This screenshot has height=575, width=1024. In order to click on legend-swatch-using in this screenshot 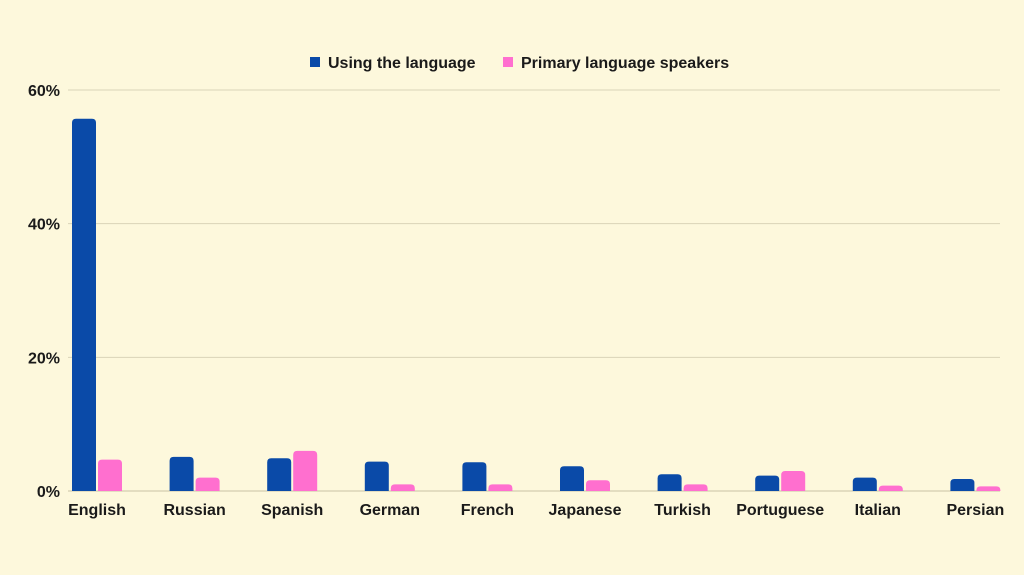, I will do `click(315, 62)`.